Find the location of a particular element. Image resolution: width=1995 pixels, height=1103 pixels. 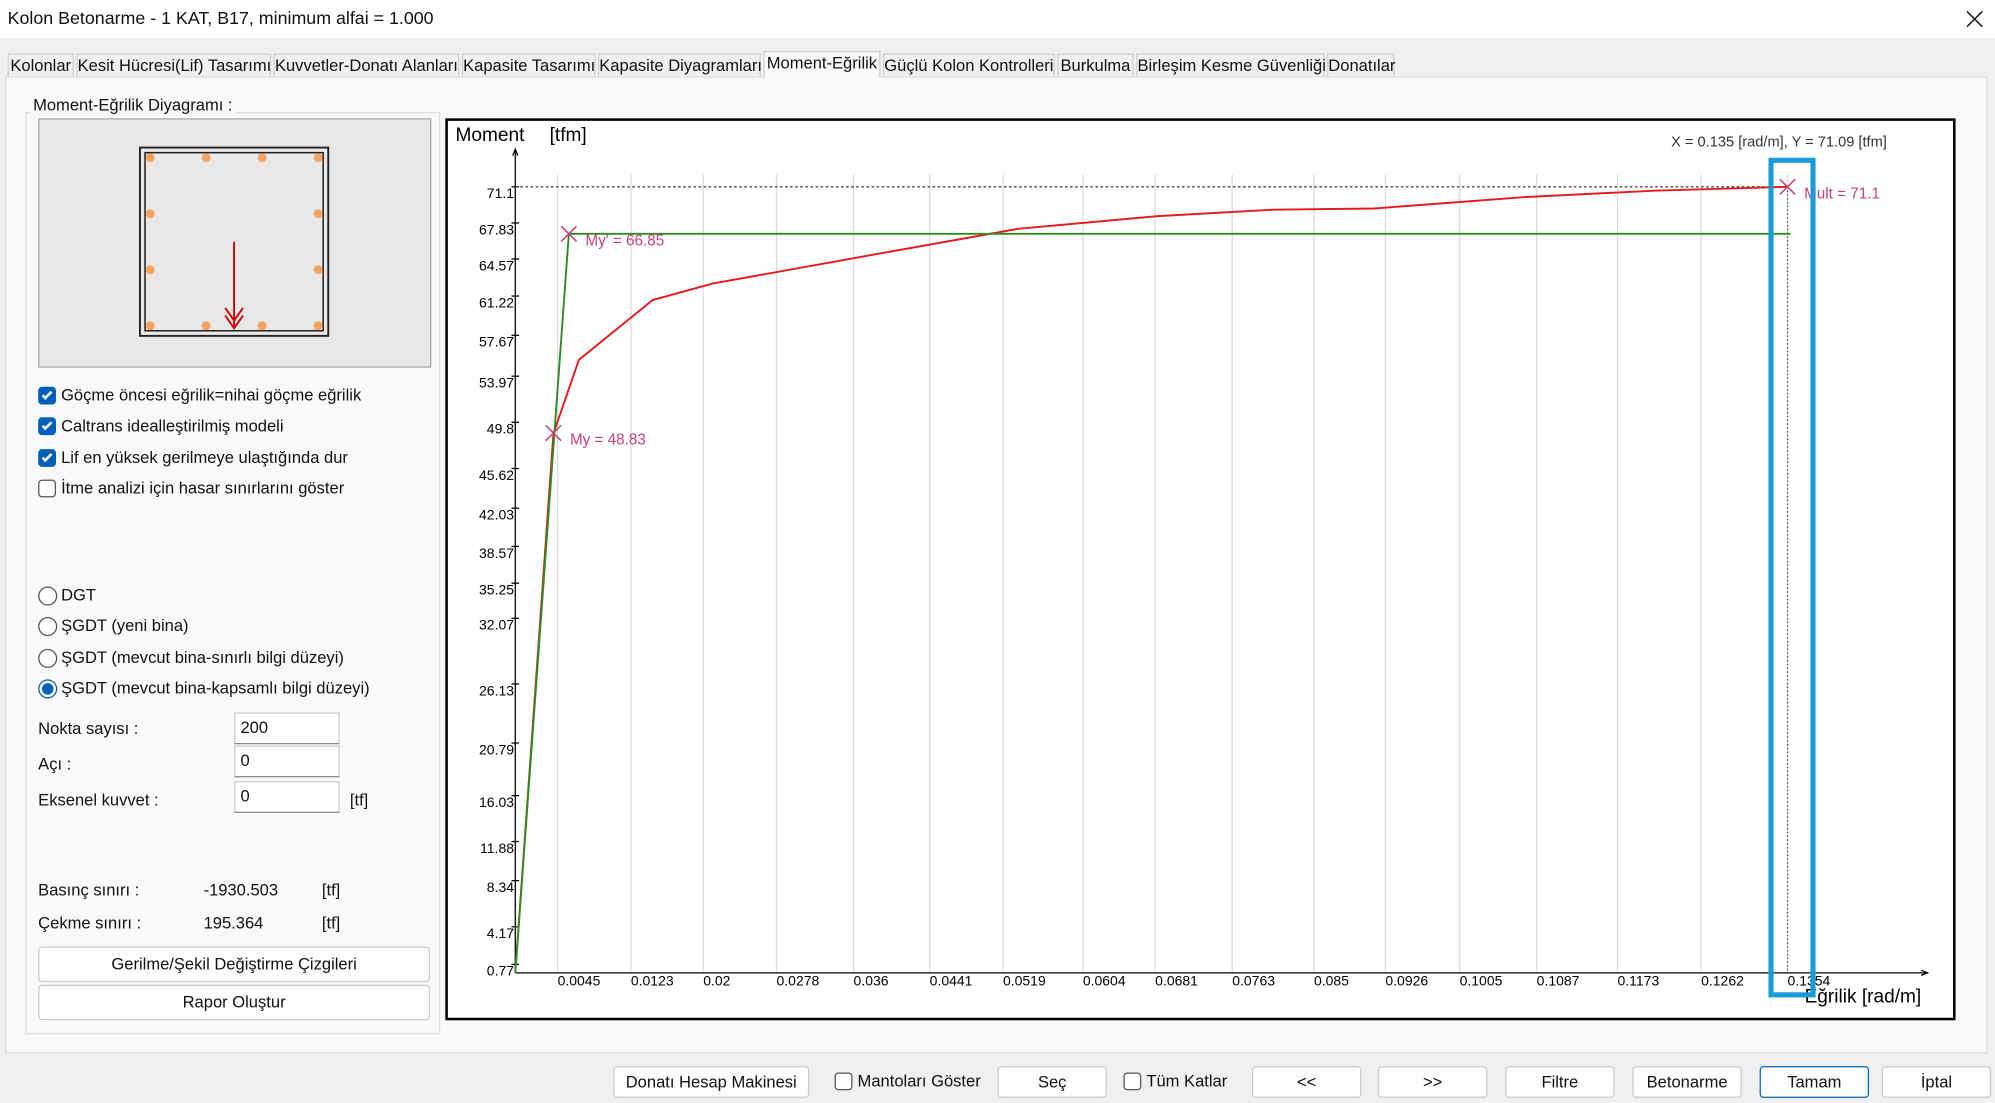

tab: Donatılar is located at coordinates (1361, 65).